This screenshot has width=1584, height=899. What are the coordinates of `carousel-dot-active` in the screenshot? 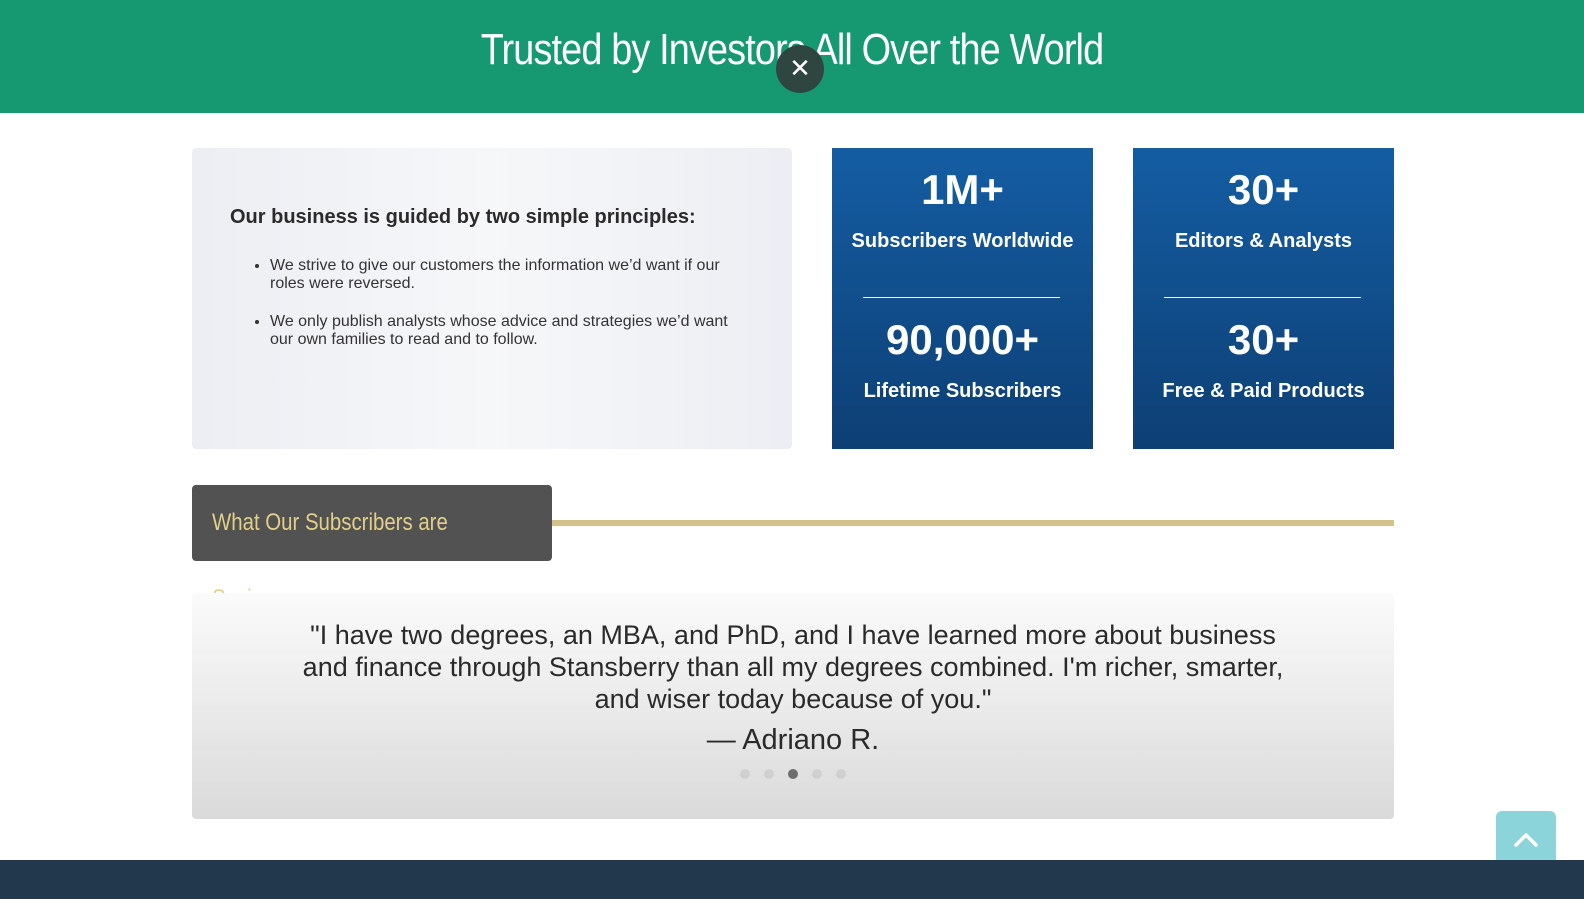 It's located at (793, 774).